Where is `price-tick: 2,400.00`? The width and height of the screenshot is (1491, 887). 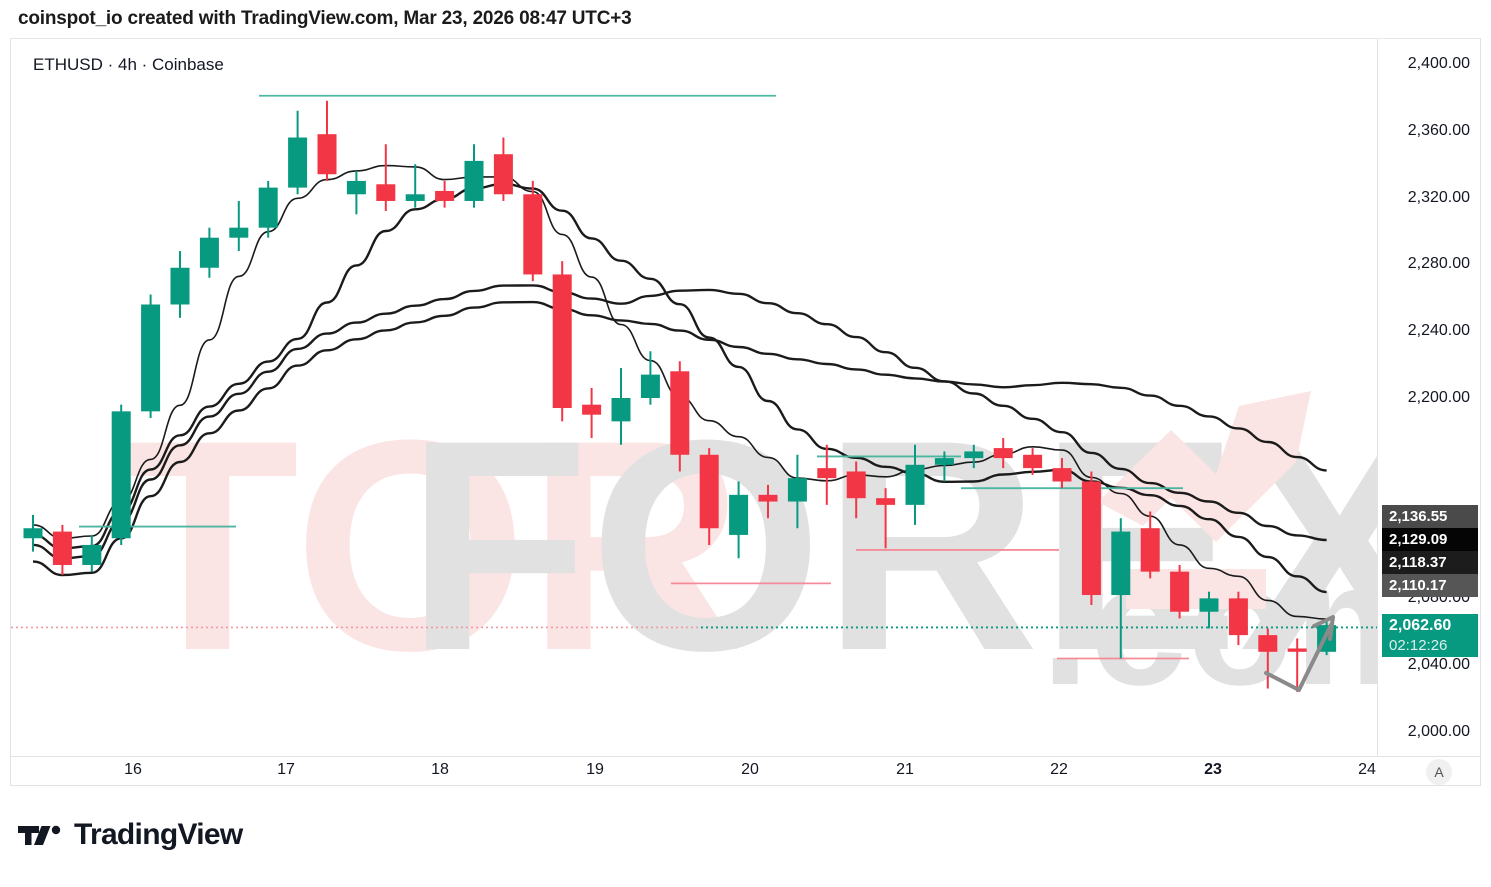
price-tick: 2,400.00 is located at coordinates (1438, 64).